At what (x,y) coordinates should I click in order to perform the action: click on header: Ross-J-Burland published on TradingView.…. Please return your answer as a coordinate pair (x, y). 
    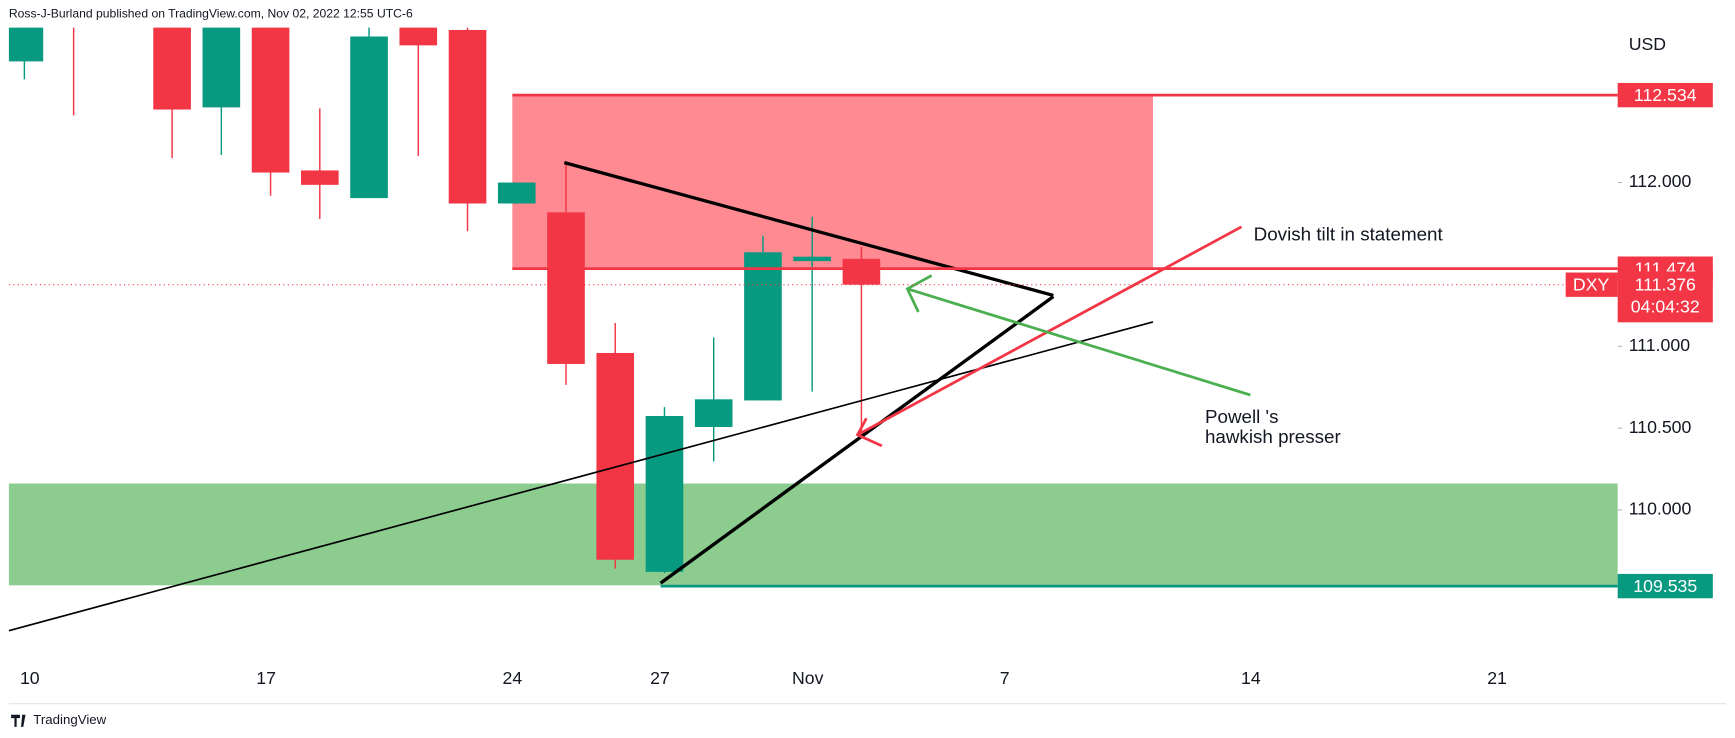
    Looking at the image, I should click on (211, 14).